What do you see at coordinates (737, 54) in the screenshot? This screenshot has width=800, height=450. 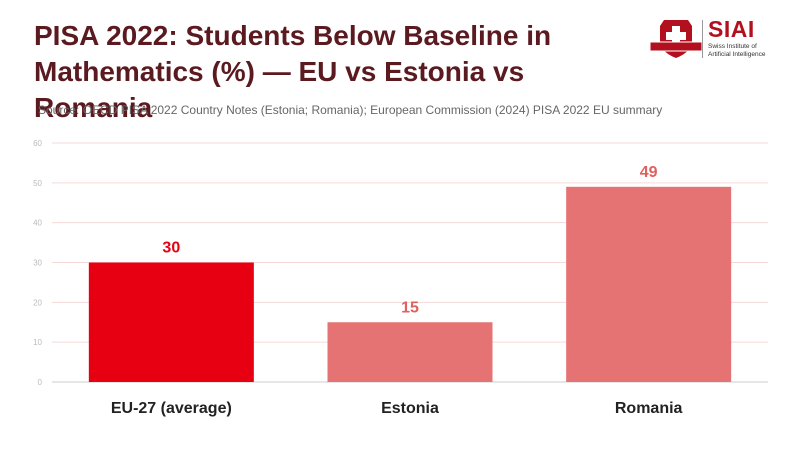 I see `logo-subtitle-line-2: Artificial Intelligence` at bounding box center [737, 54].